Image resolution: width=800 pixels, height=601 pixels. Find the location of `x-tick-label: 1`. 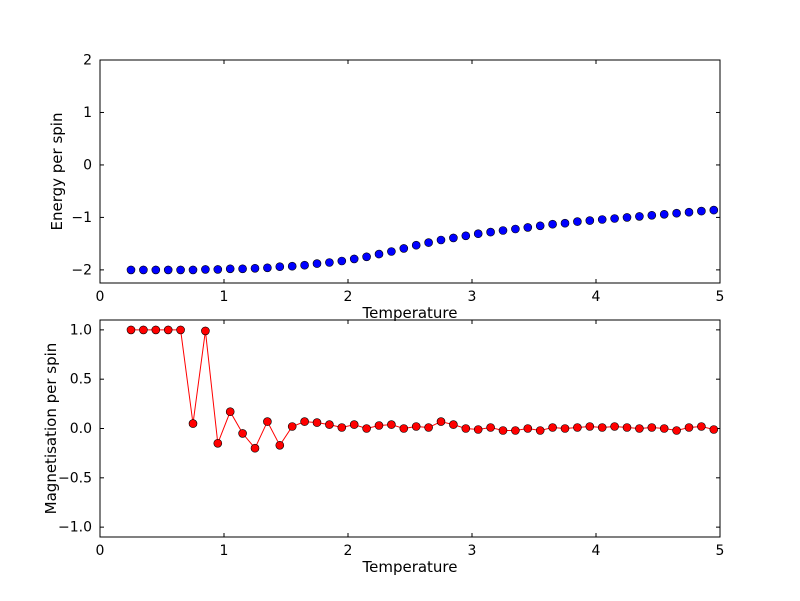

x-tick-label: 1 is located at coordinates (224, 297).